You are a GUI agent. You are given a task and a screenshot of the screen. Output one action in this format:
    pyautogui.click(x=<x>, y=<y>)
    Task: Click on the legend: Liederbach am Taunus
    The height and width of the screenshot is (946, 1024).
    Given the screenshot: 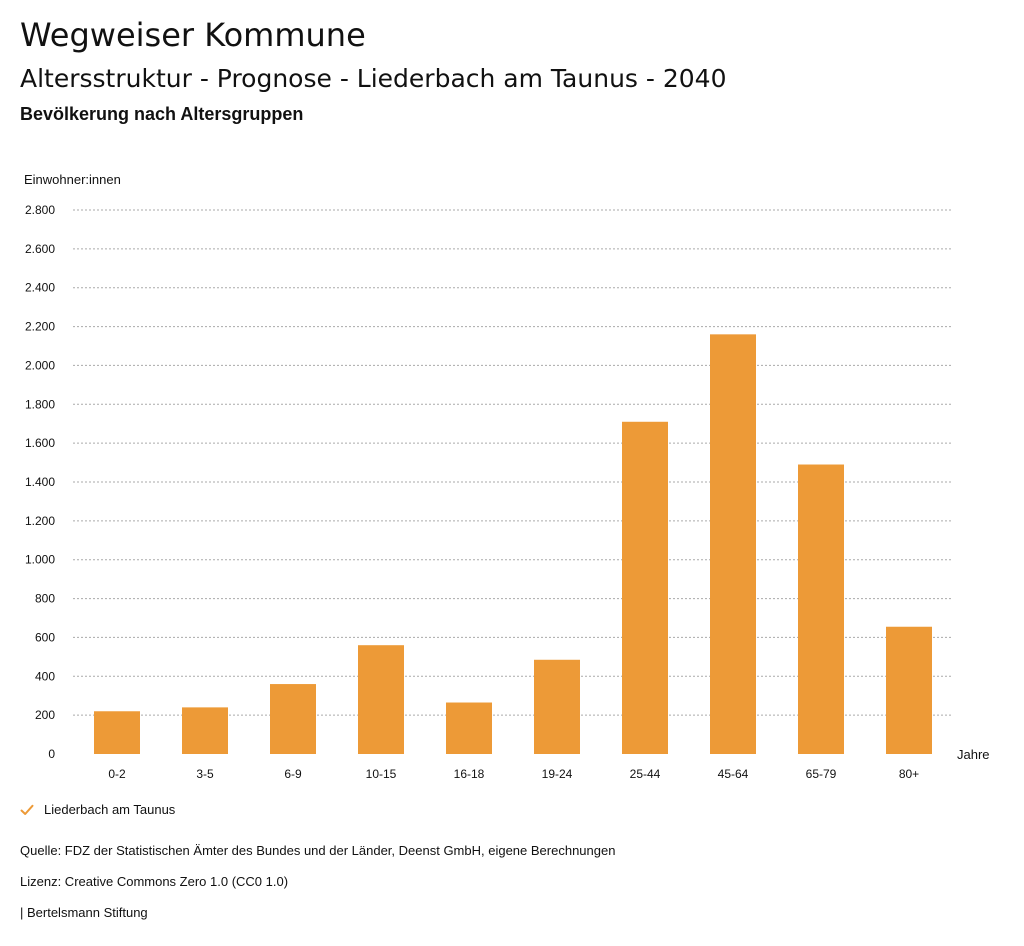 What is the action you would take?
    pyautogui.click(x=97, y=809)
    